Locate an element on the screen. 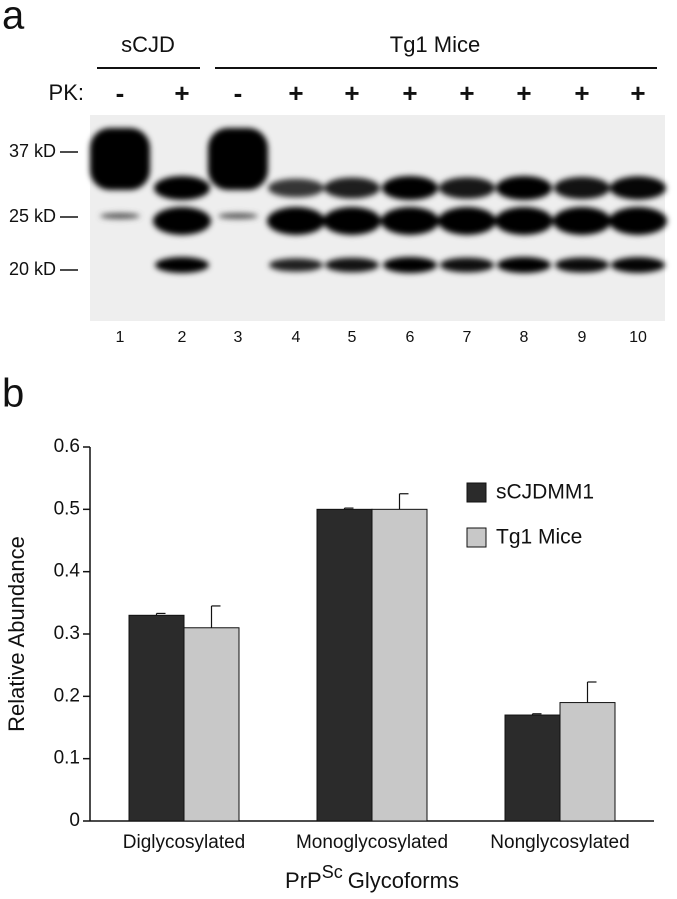  x-tick-label: Nonglycosylated is located at coordinates (559, 842).